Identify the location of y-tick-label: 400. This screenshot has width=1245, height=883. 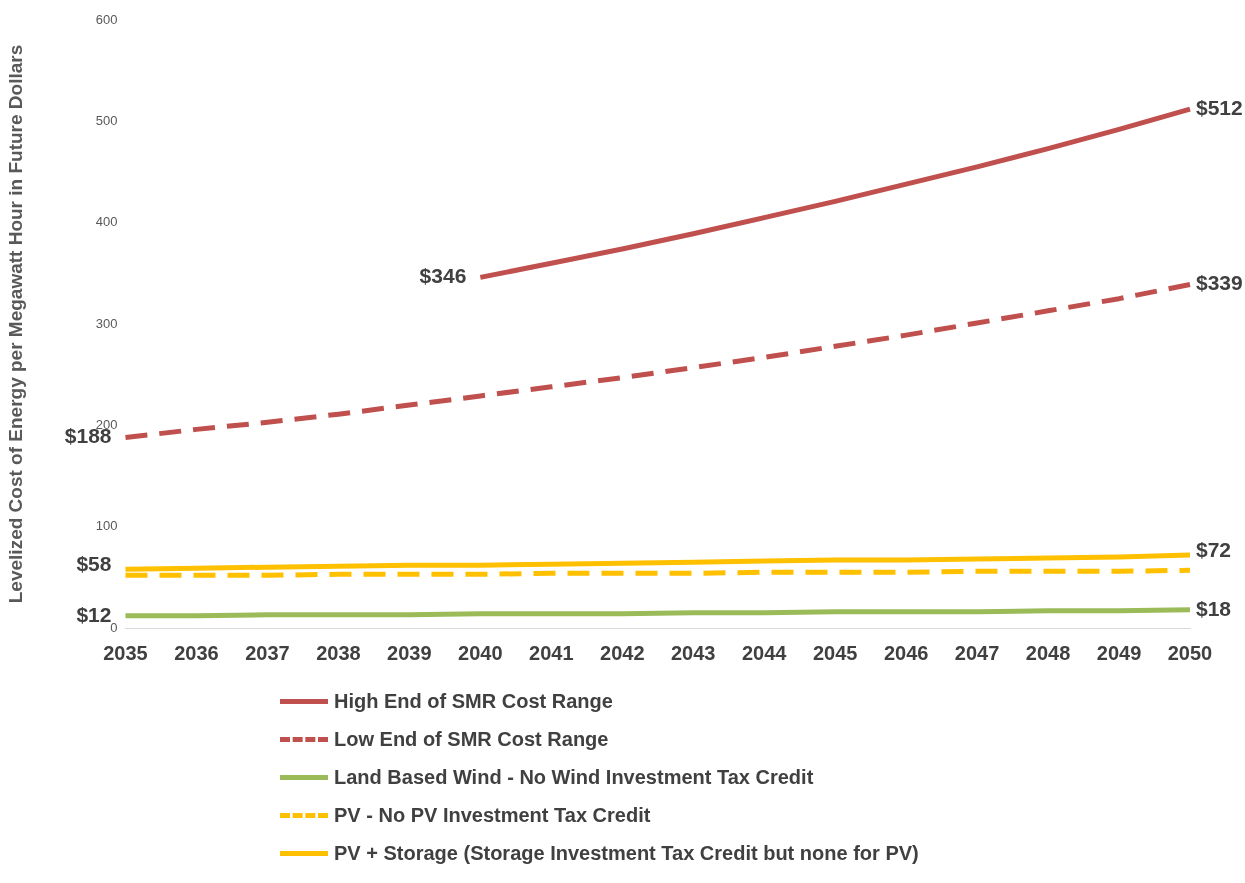
(106, 222).